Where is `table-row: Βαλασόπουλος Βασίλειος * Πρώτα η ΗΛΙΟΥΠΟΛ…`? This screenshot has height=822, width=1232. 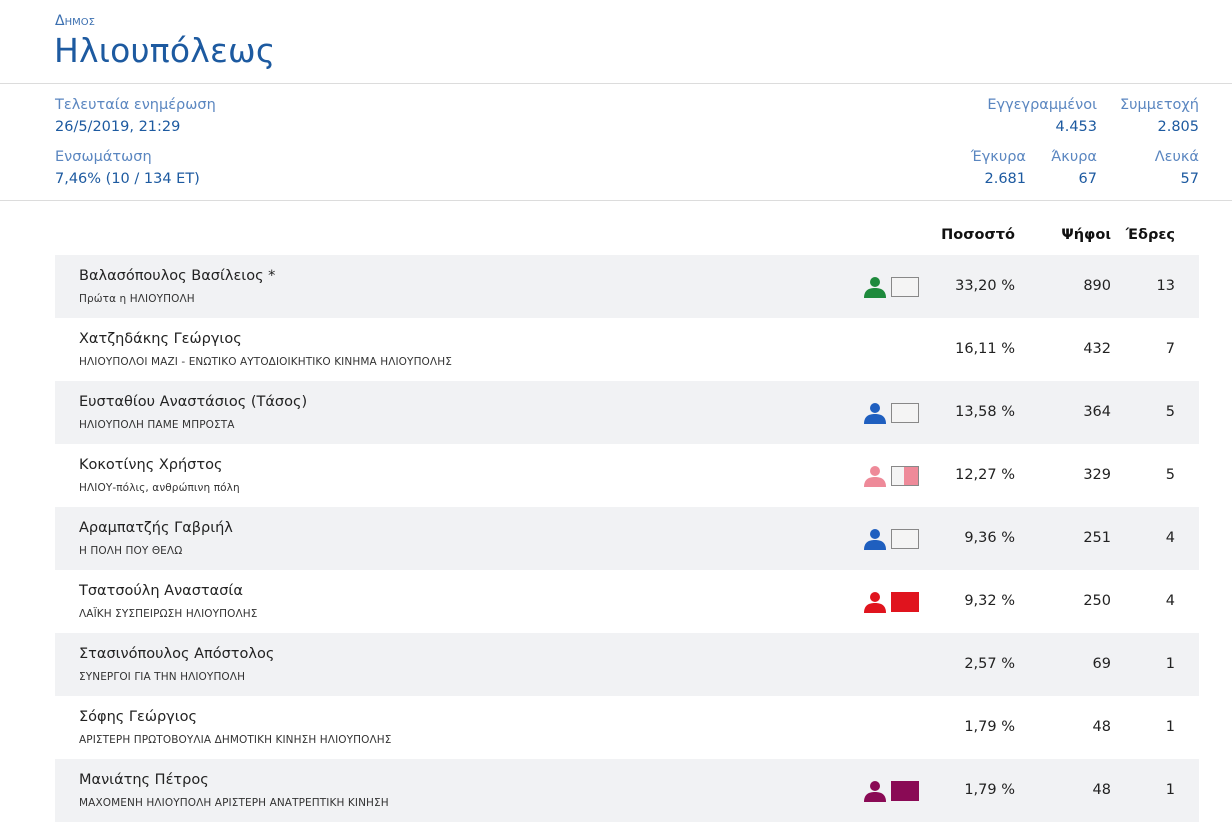 table-row: Βαλασόπουλος Βασίλειος * Πρώτα η ΗΛΙΟΥΠΟΛ… is located at coordinates (627, 286).